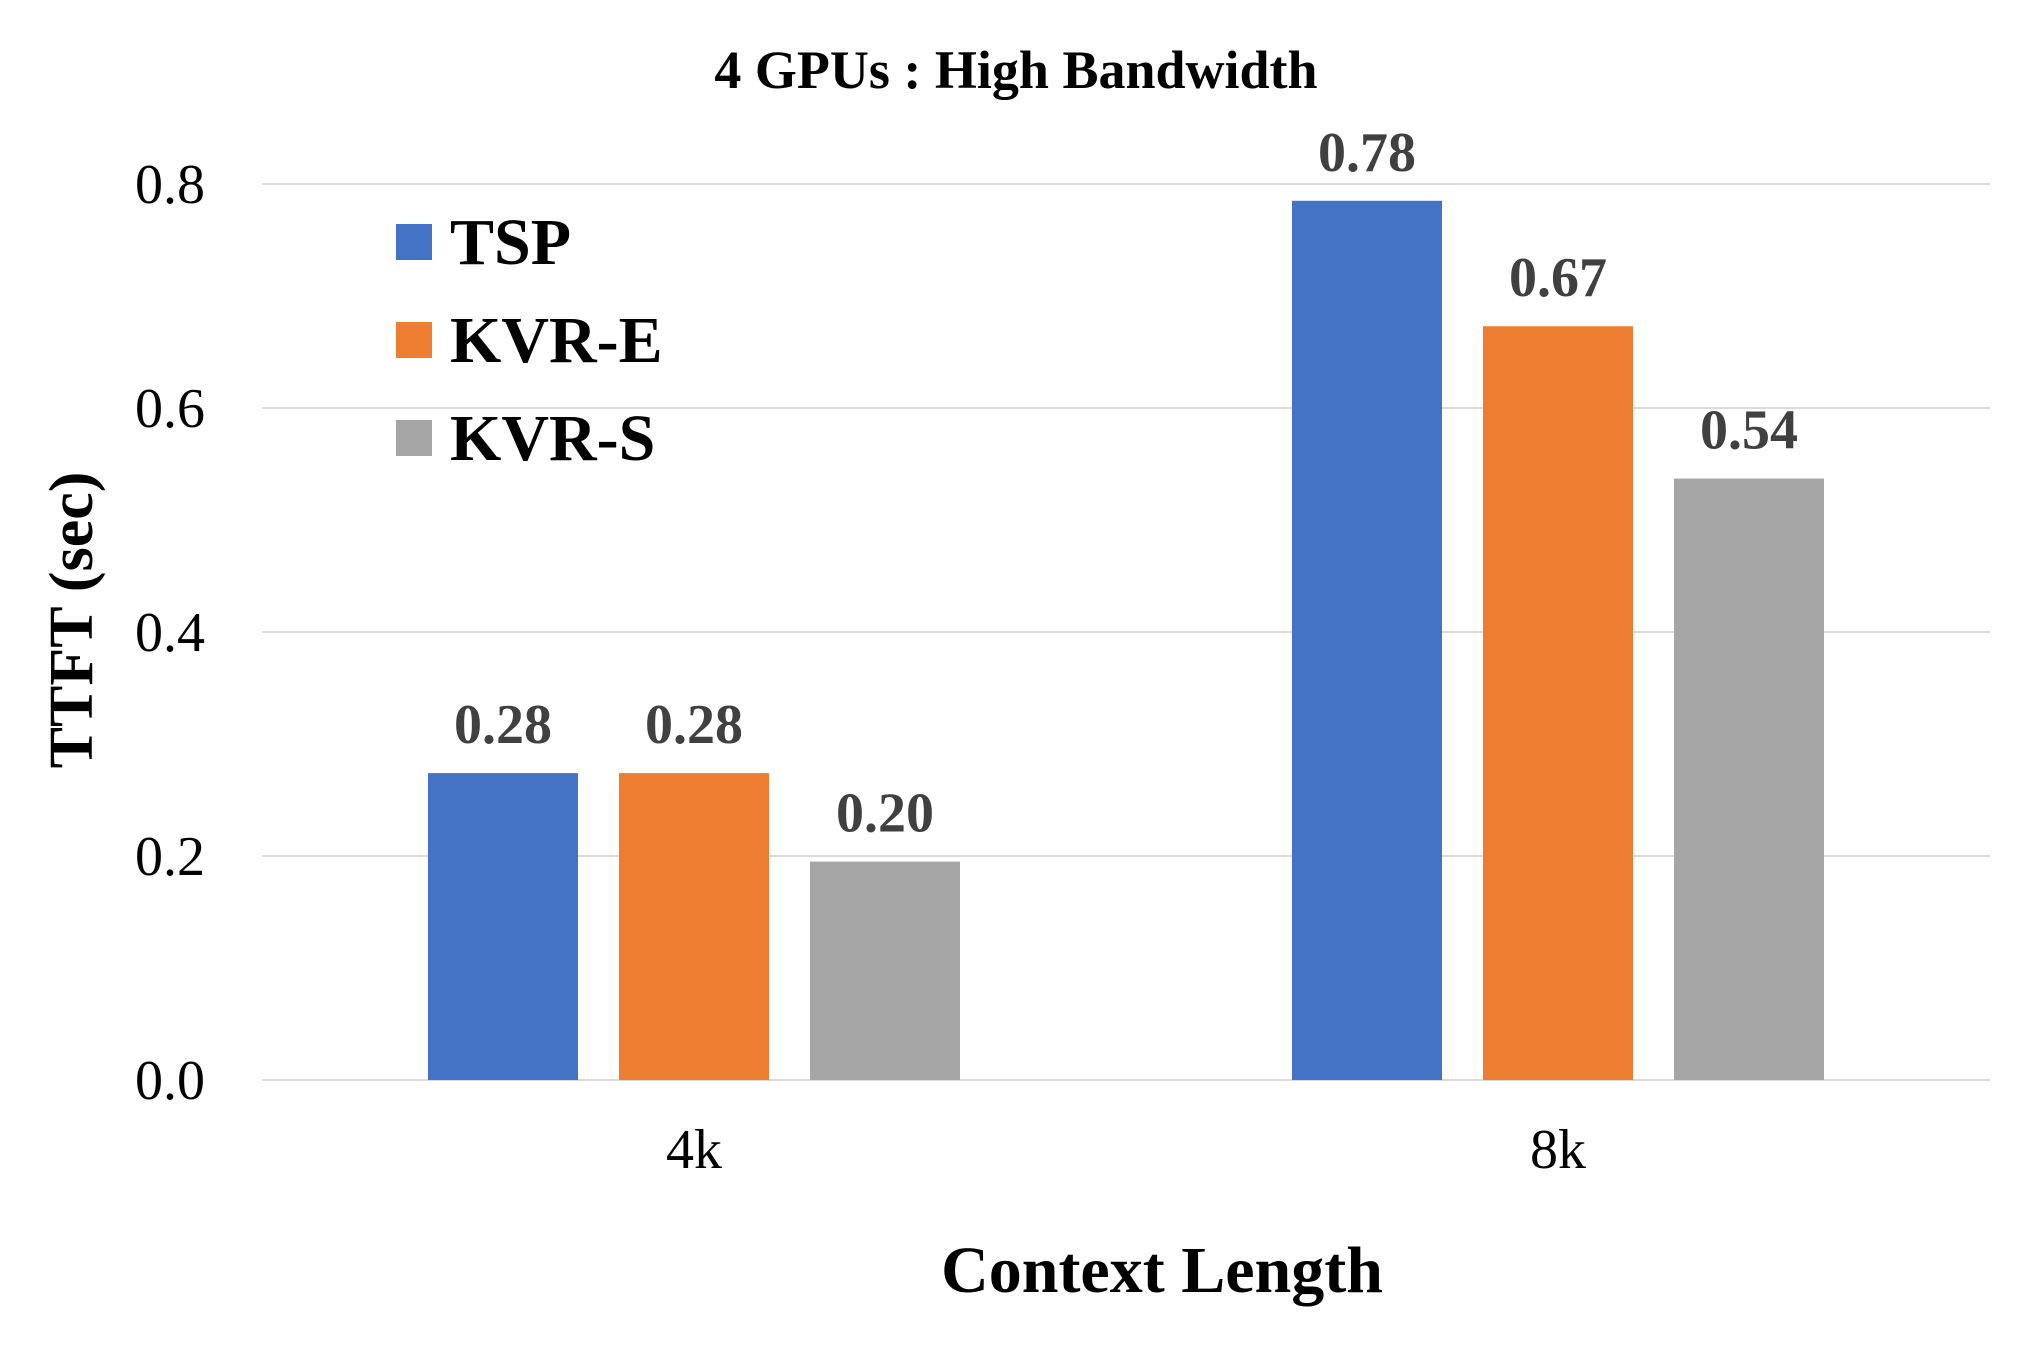 Image resolution: width=2025 pixels, height=1356 pixels. Describe the element at coordinates (885, 970) in the screenshot. I see `bar-kvr-s-4k` at that location.